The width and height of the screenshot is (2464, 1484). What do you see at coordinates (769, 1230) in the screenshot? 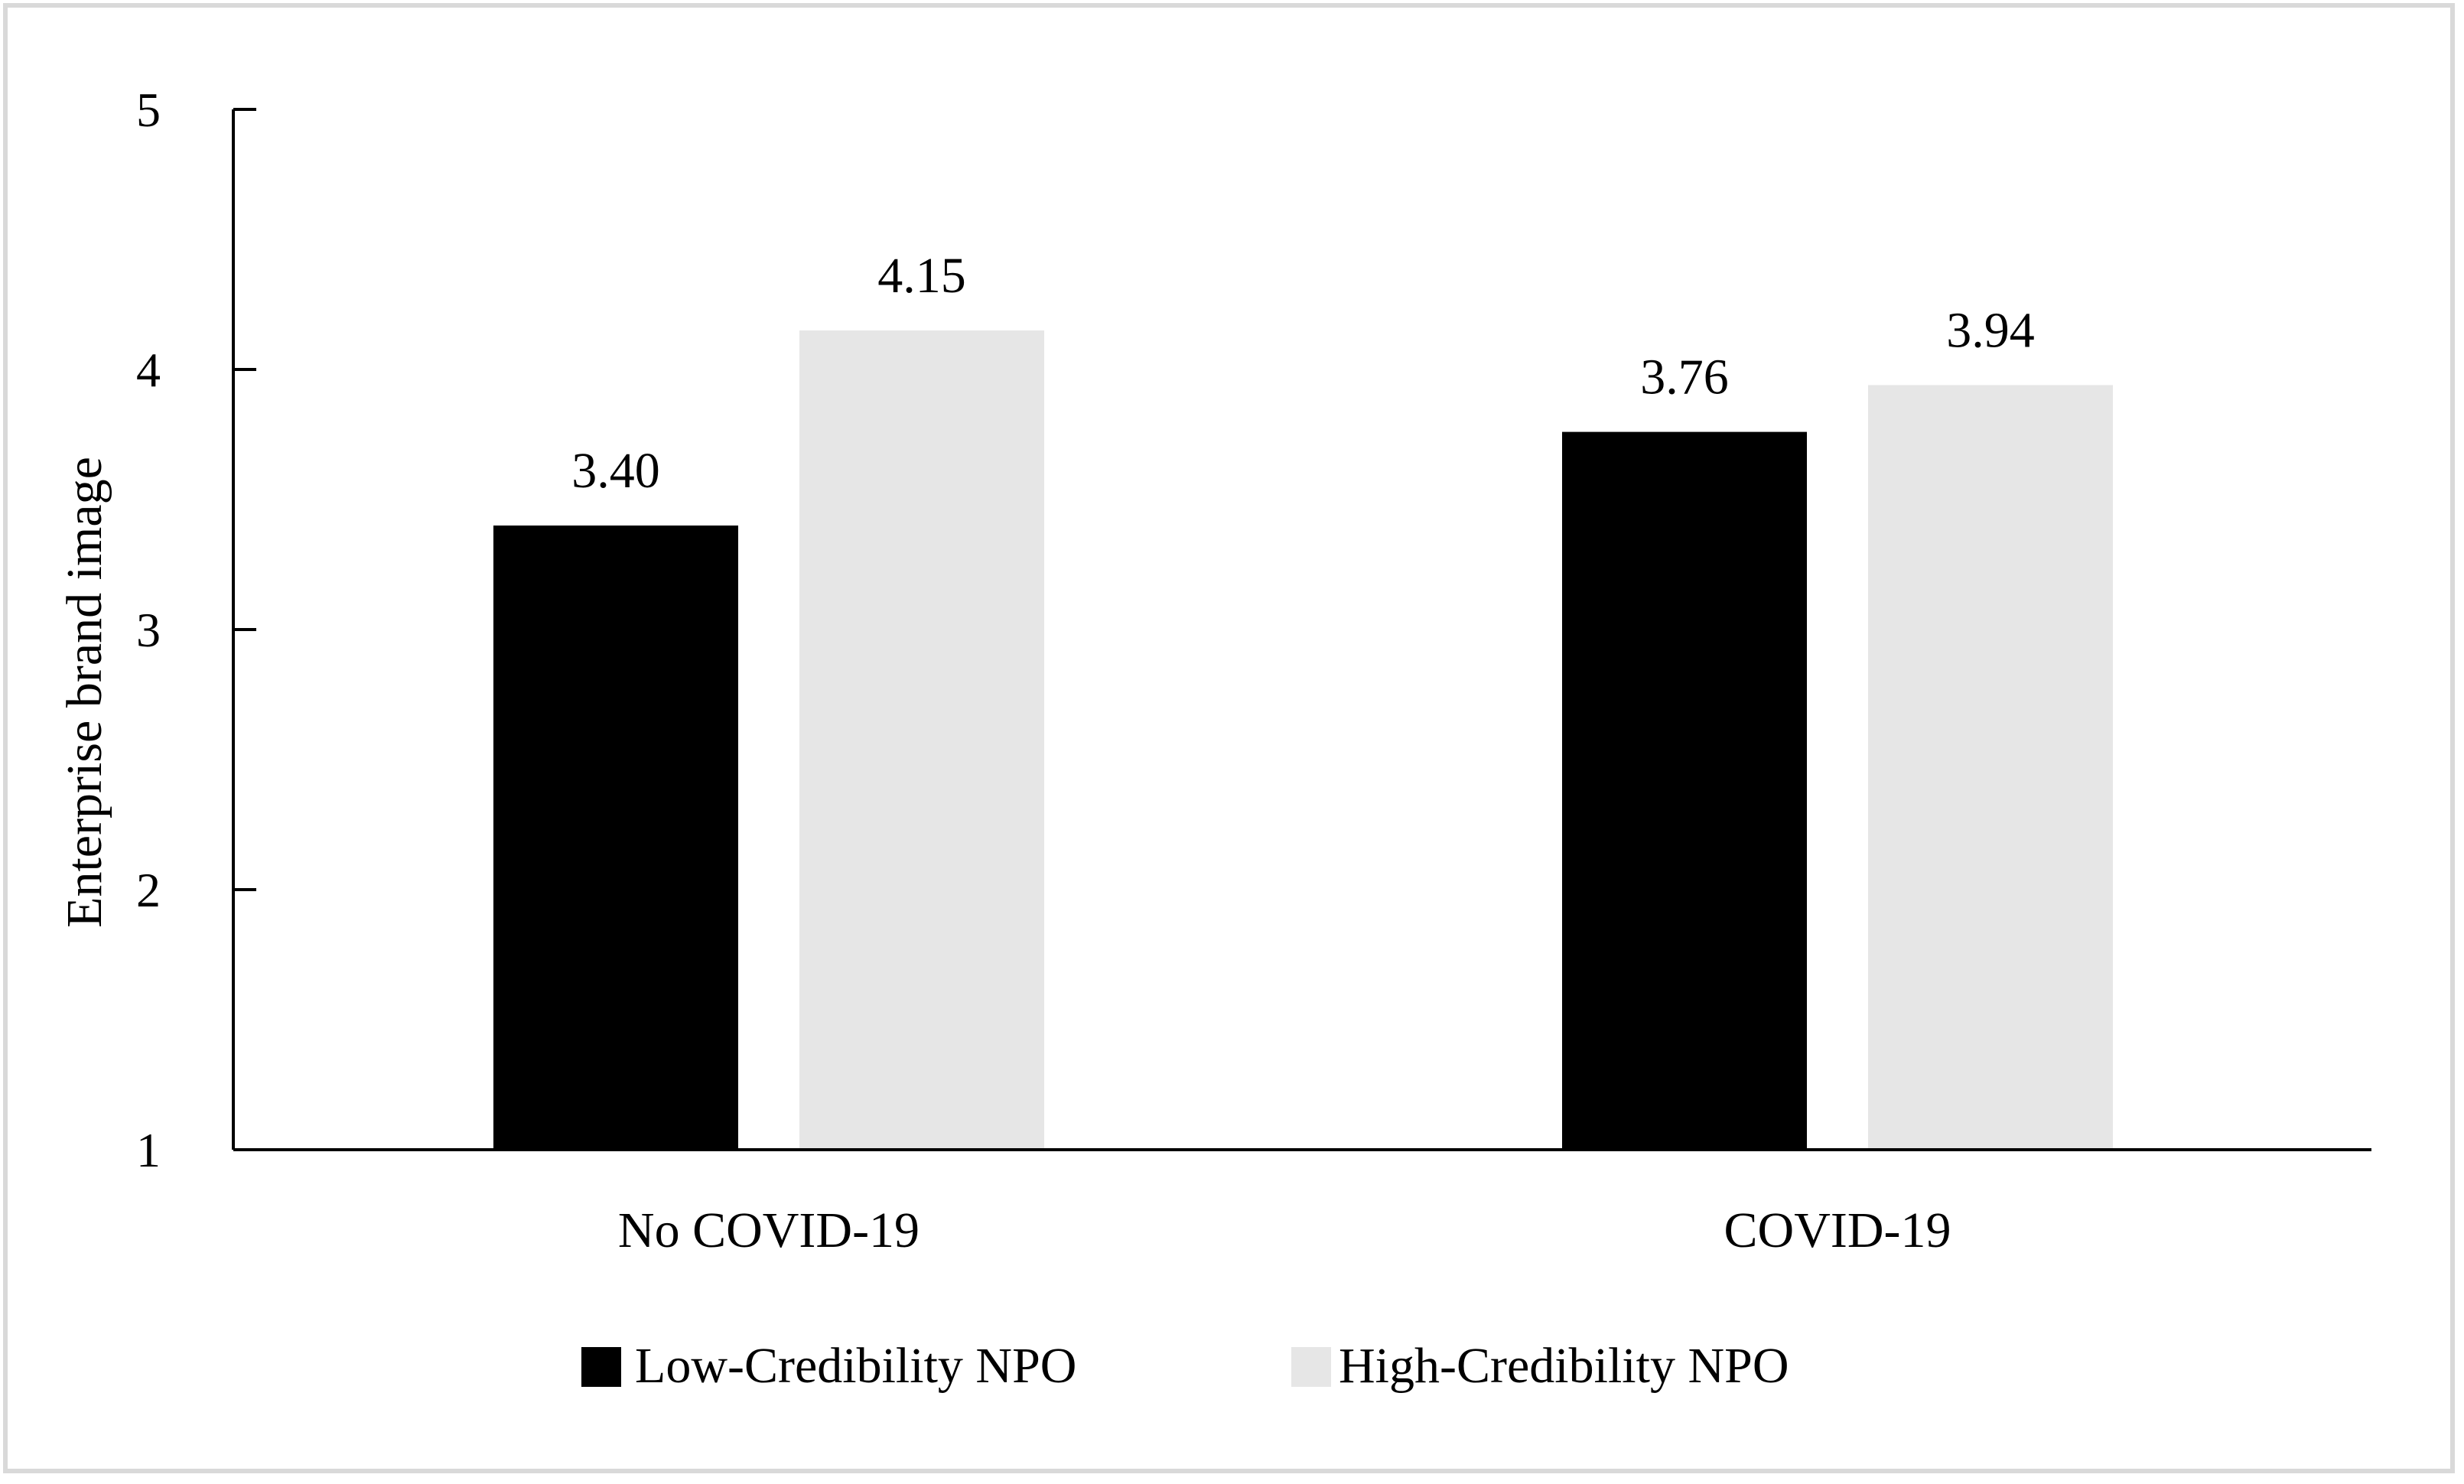
I see `x-category-label: No COVID-19` at bounding box center [769, 1230].